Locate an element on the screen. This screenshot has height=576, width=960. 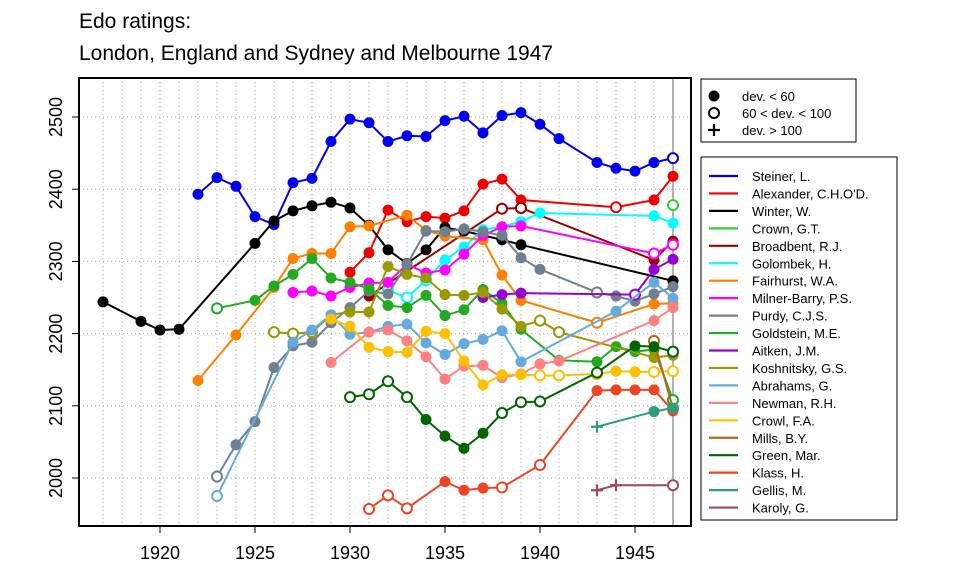
series-legend-box is located at coordinates (799, 338).